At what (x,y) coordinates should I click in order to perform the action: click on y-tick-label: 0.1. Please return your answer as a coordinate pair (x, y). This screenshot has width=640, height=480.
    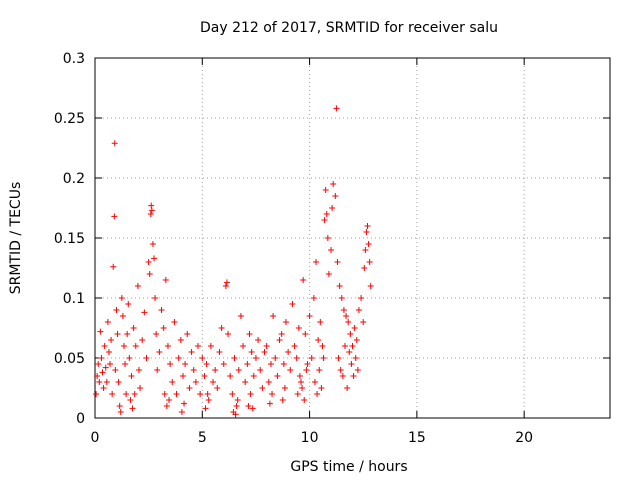
    Looking at the image, I should click on (74, 299).